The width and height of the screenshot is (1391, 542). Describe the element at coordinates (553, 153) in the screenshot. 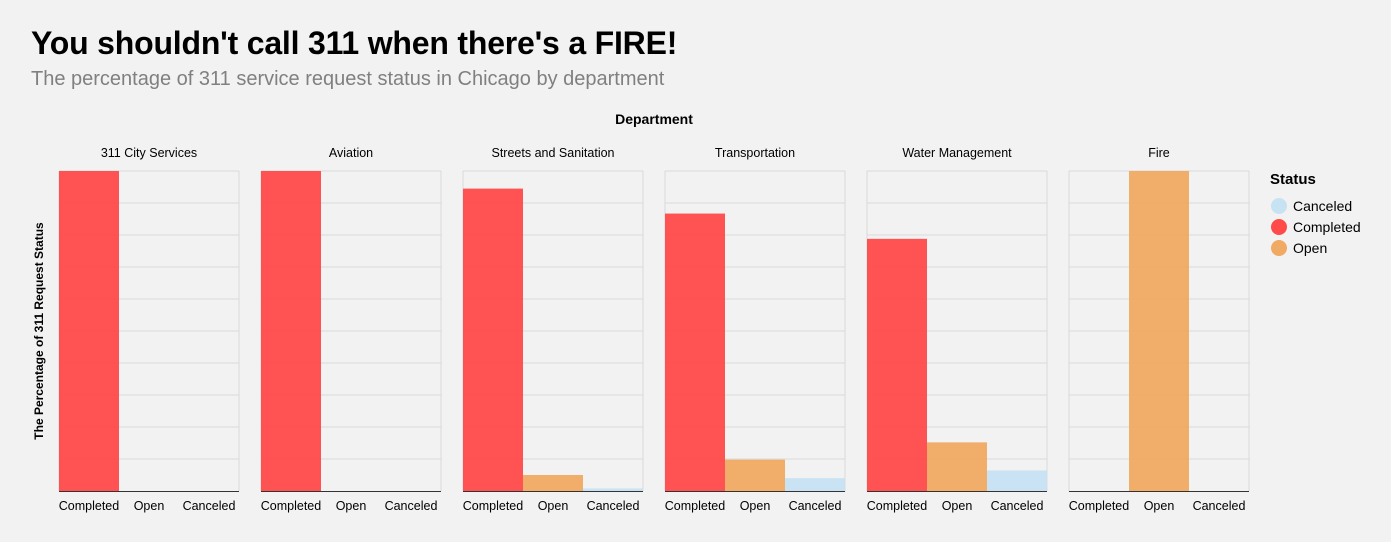

I see `panel-title-streets-and-sanitation: Streets and Sanitation` at that location.